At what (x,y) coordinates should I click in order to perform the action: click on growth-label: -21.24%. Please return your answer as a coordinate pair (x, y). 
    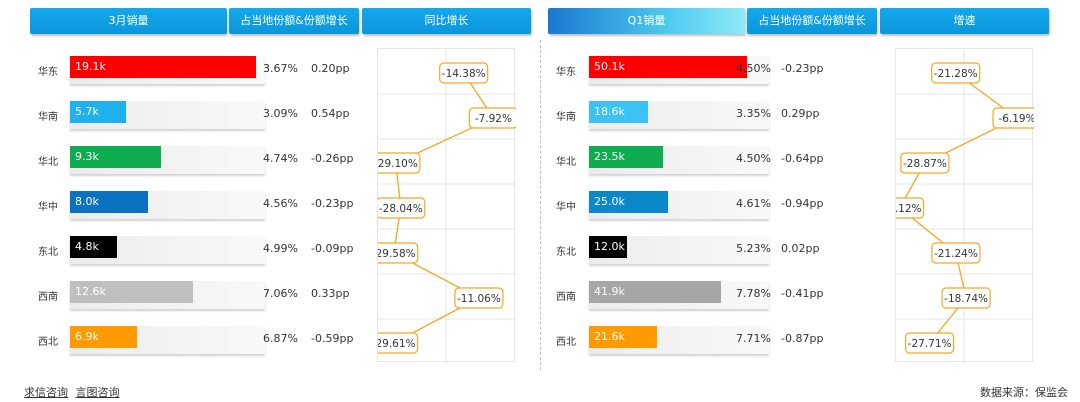
    Looking at the image, I should click on (956, 253).